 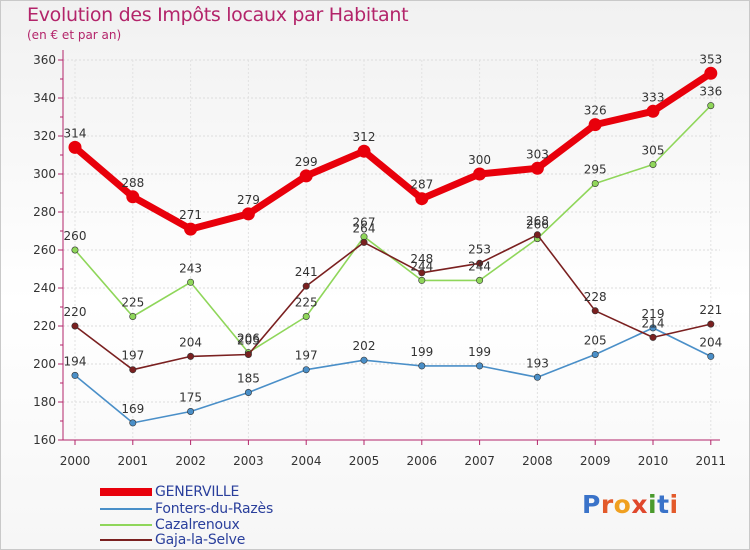 What do you see at coordinates (133, 461) in the screenshot?
I see `x-tick-label: 2001` at bounding box center [133, 461].